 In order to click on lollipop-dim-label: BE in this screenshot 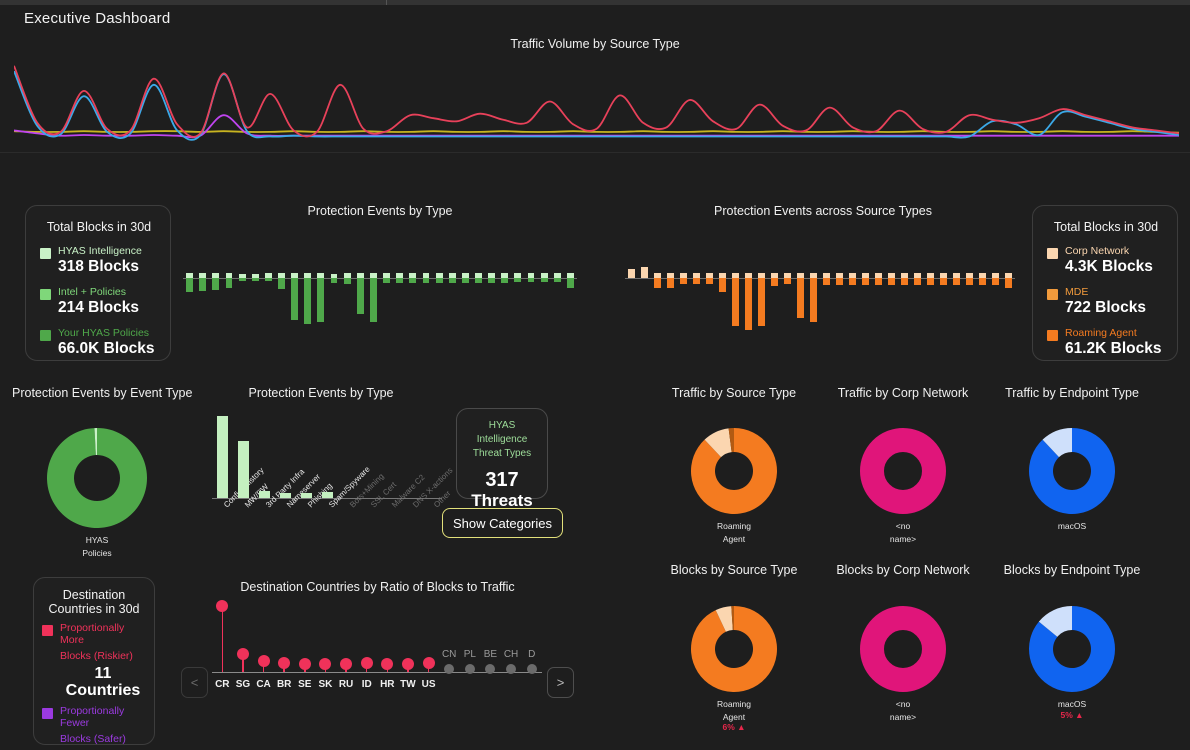, I will do `click(490, 654)`.